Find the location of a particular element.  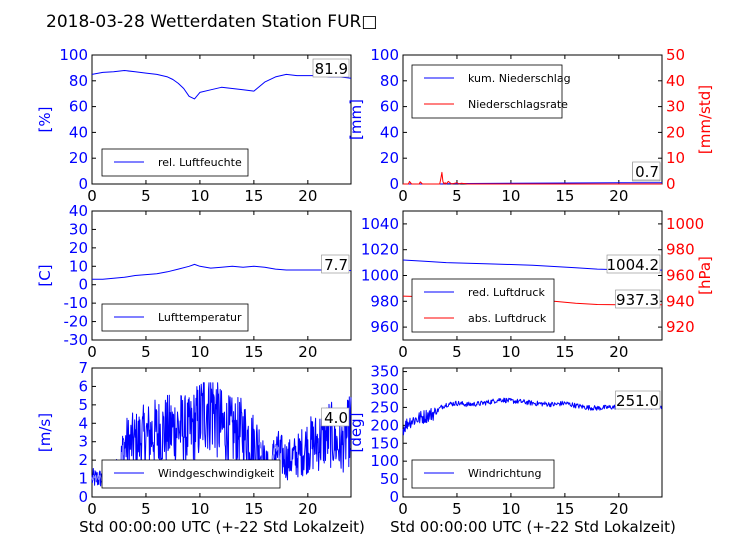

y-tick-label: 3 is located at coordinates (83, 442).